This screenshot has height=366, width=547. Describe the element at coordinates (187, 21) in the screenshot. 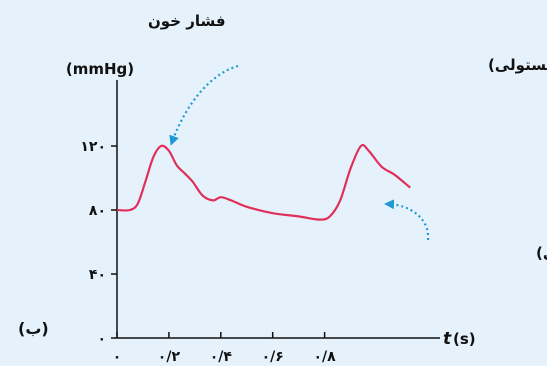

I see `y-axis-title: فشار خون` at that location.